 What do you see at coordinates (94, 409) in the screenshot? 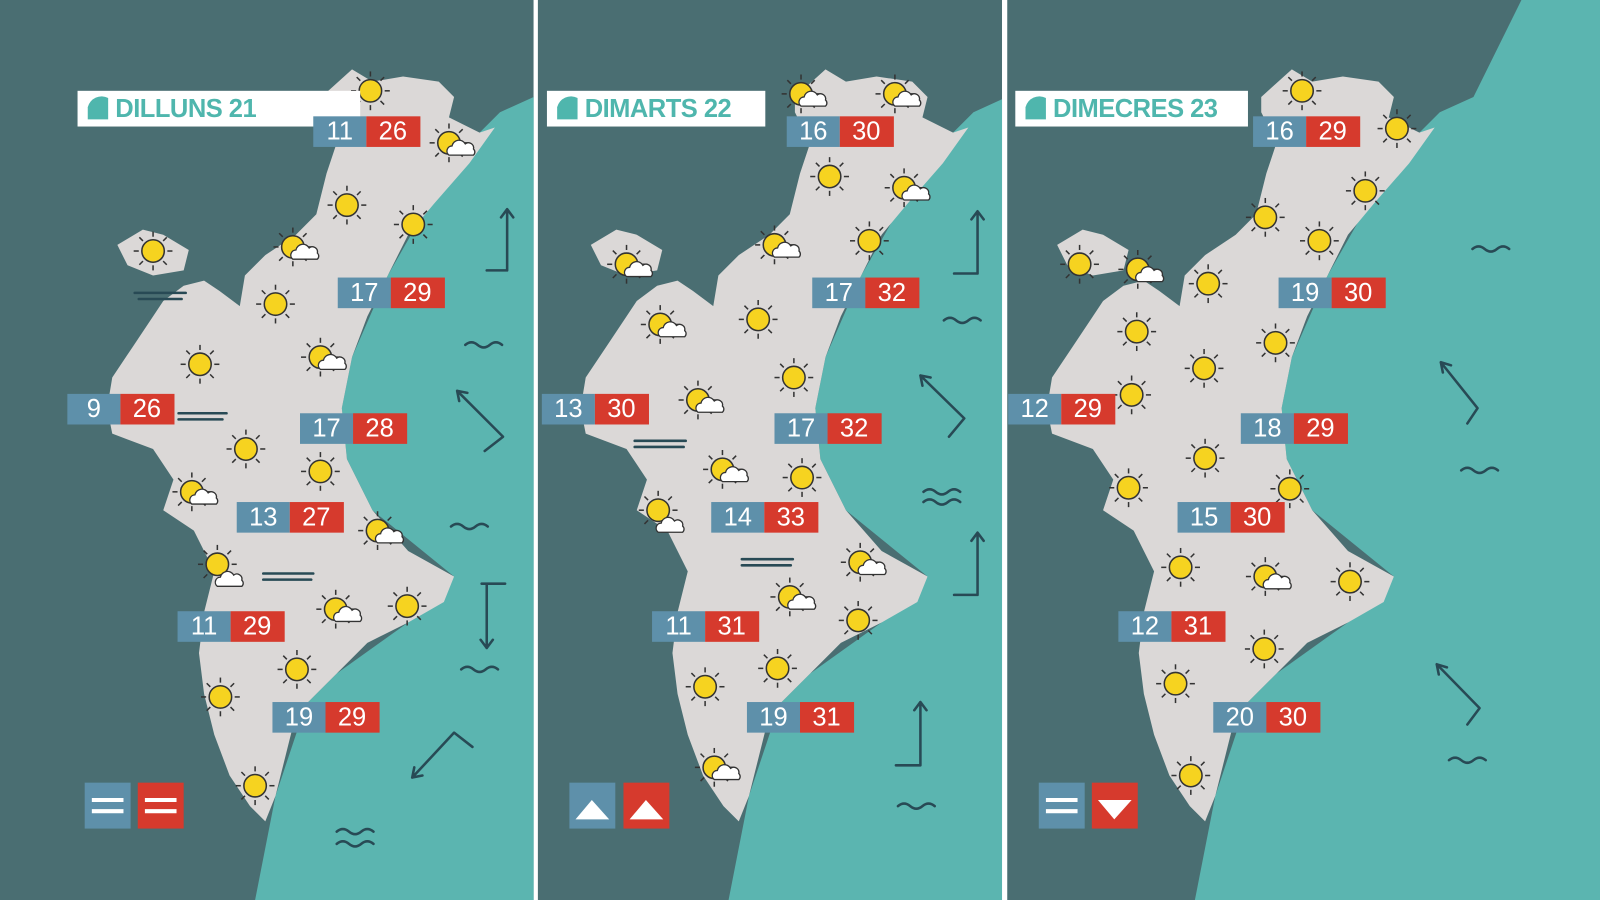
I see `min-temp: 9` at bounding box center [94, 409].